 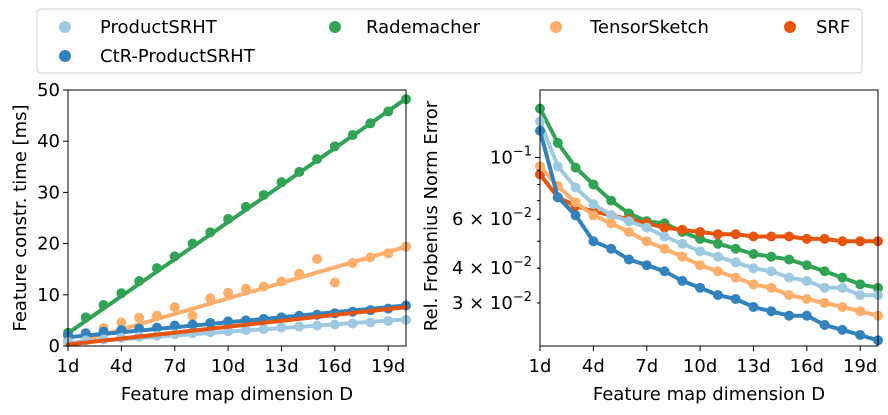 What do you see at coordinates (228, 366) in the screenshot?
I see `left-x-tick-label: 10d` at bounding box center [228, 366].